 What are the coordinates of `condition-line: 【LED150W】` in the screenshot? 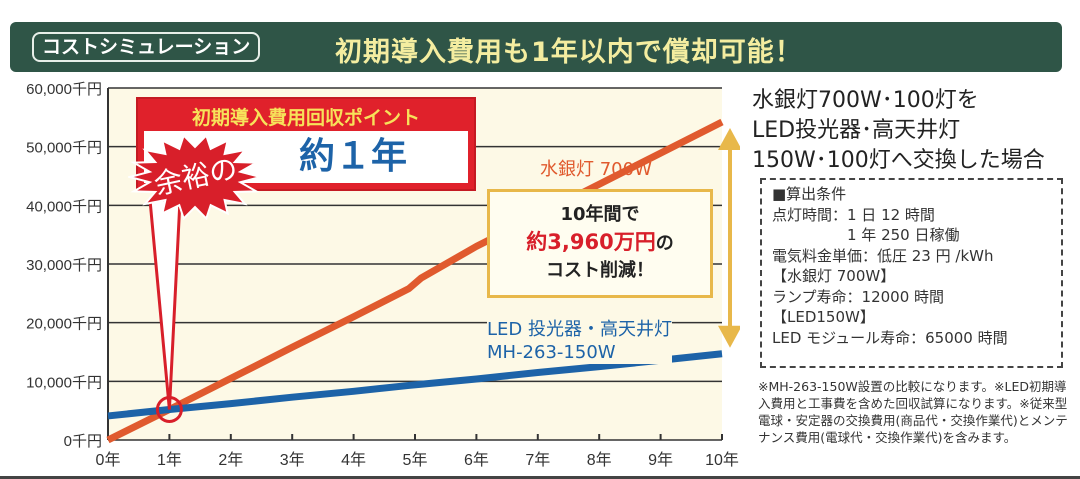 It's located at (823, 317).